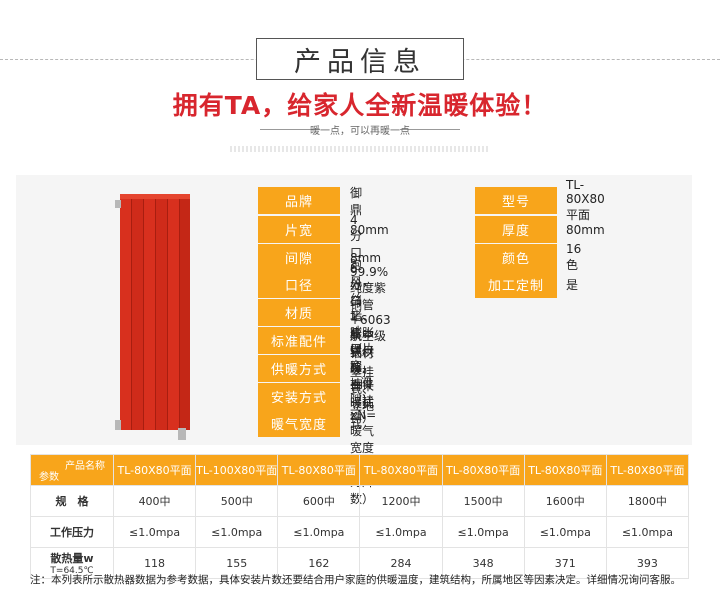 The height and width of the screenshot is (608, 720). Describe the element at coordinates (72, 571) in the screenshot. I see `heat-row-temp: T=64.5℃` at that location.